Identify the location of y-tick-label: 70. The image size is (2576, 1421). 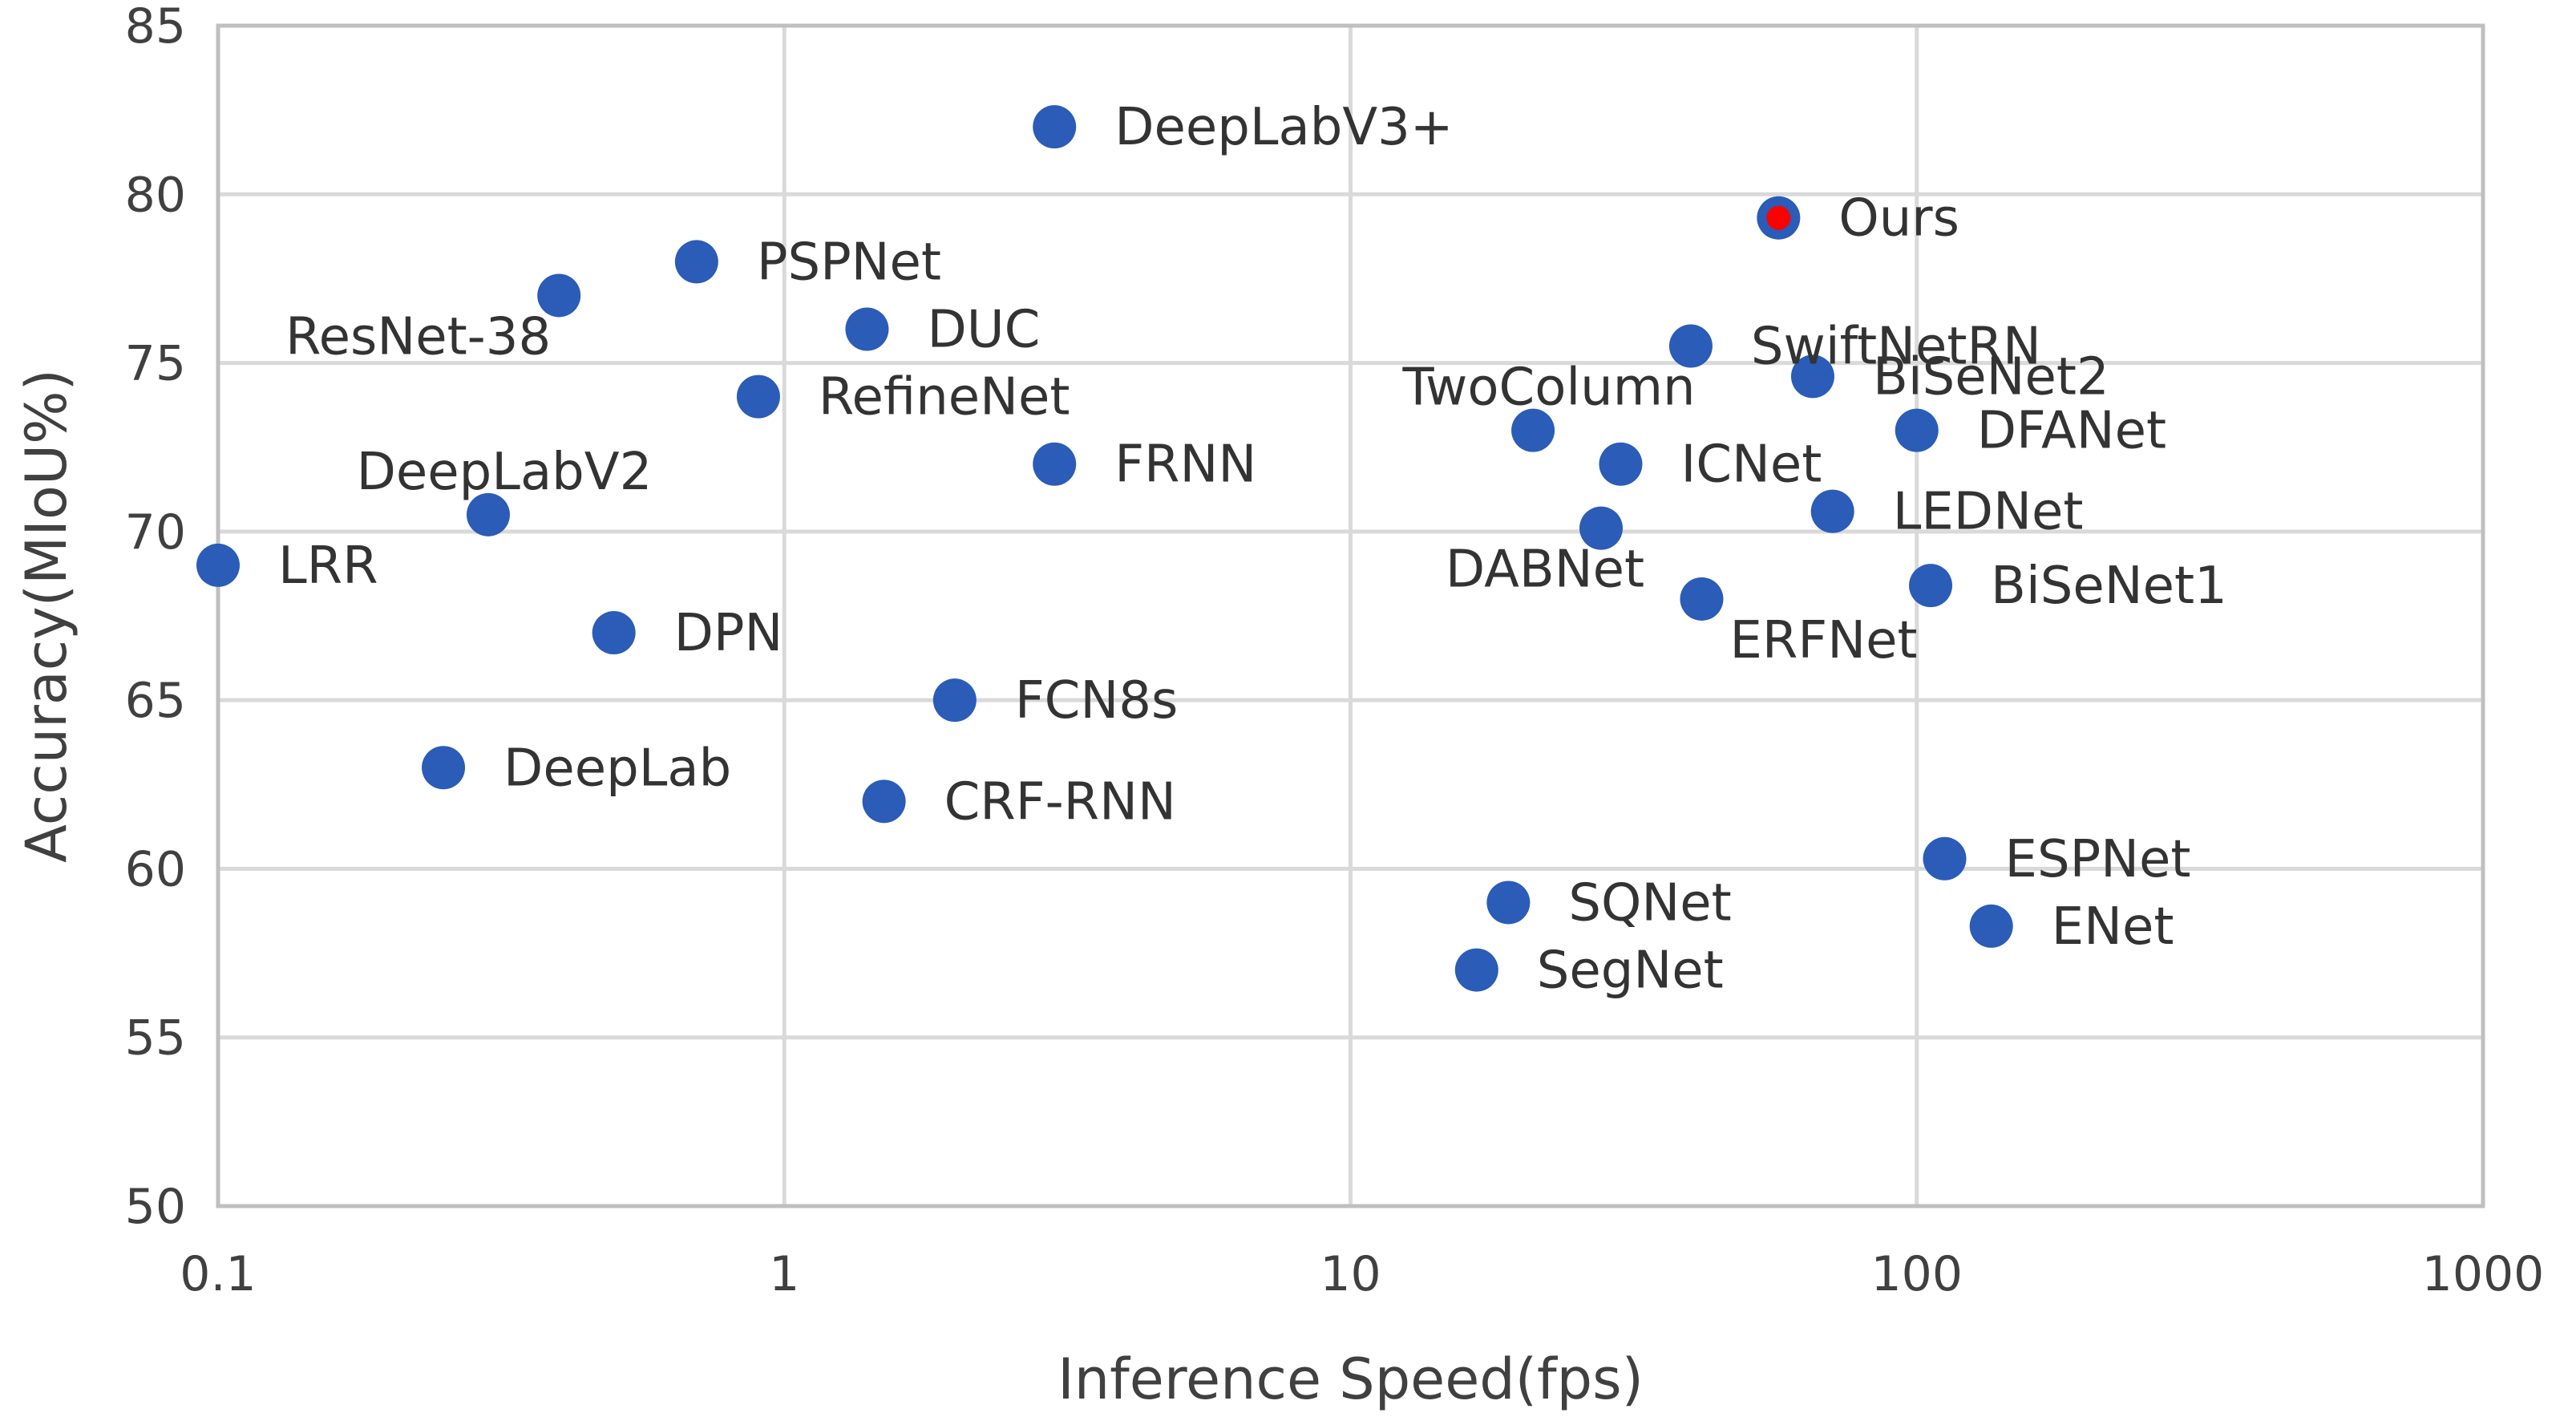
(155, 532).